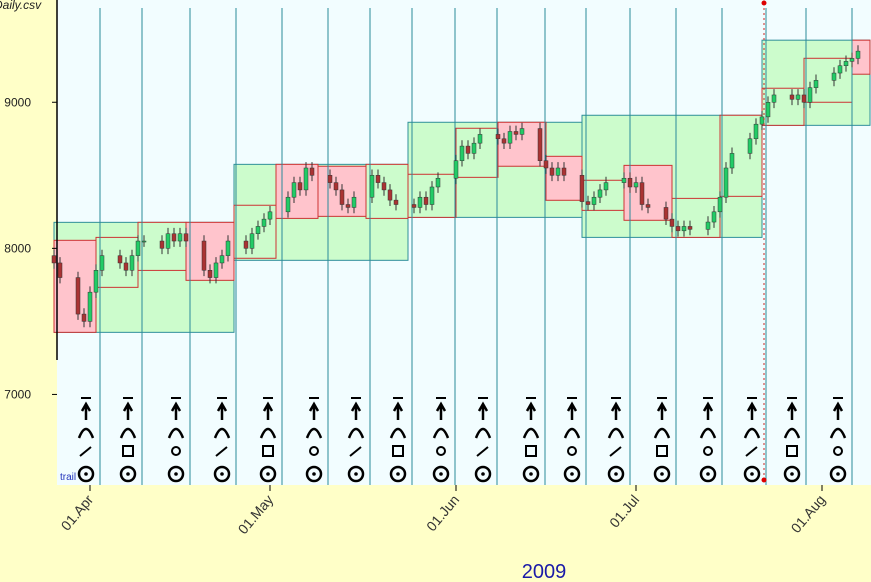 The image size is (871, 582). What do you see at coordinates (25, 6) in the screenshot?
I see `title-bg` at bounding box center [25, 6].